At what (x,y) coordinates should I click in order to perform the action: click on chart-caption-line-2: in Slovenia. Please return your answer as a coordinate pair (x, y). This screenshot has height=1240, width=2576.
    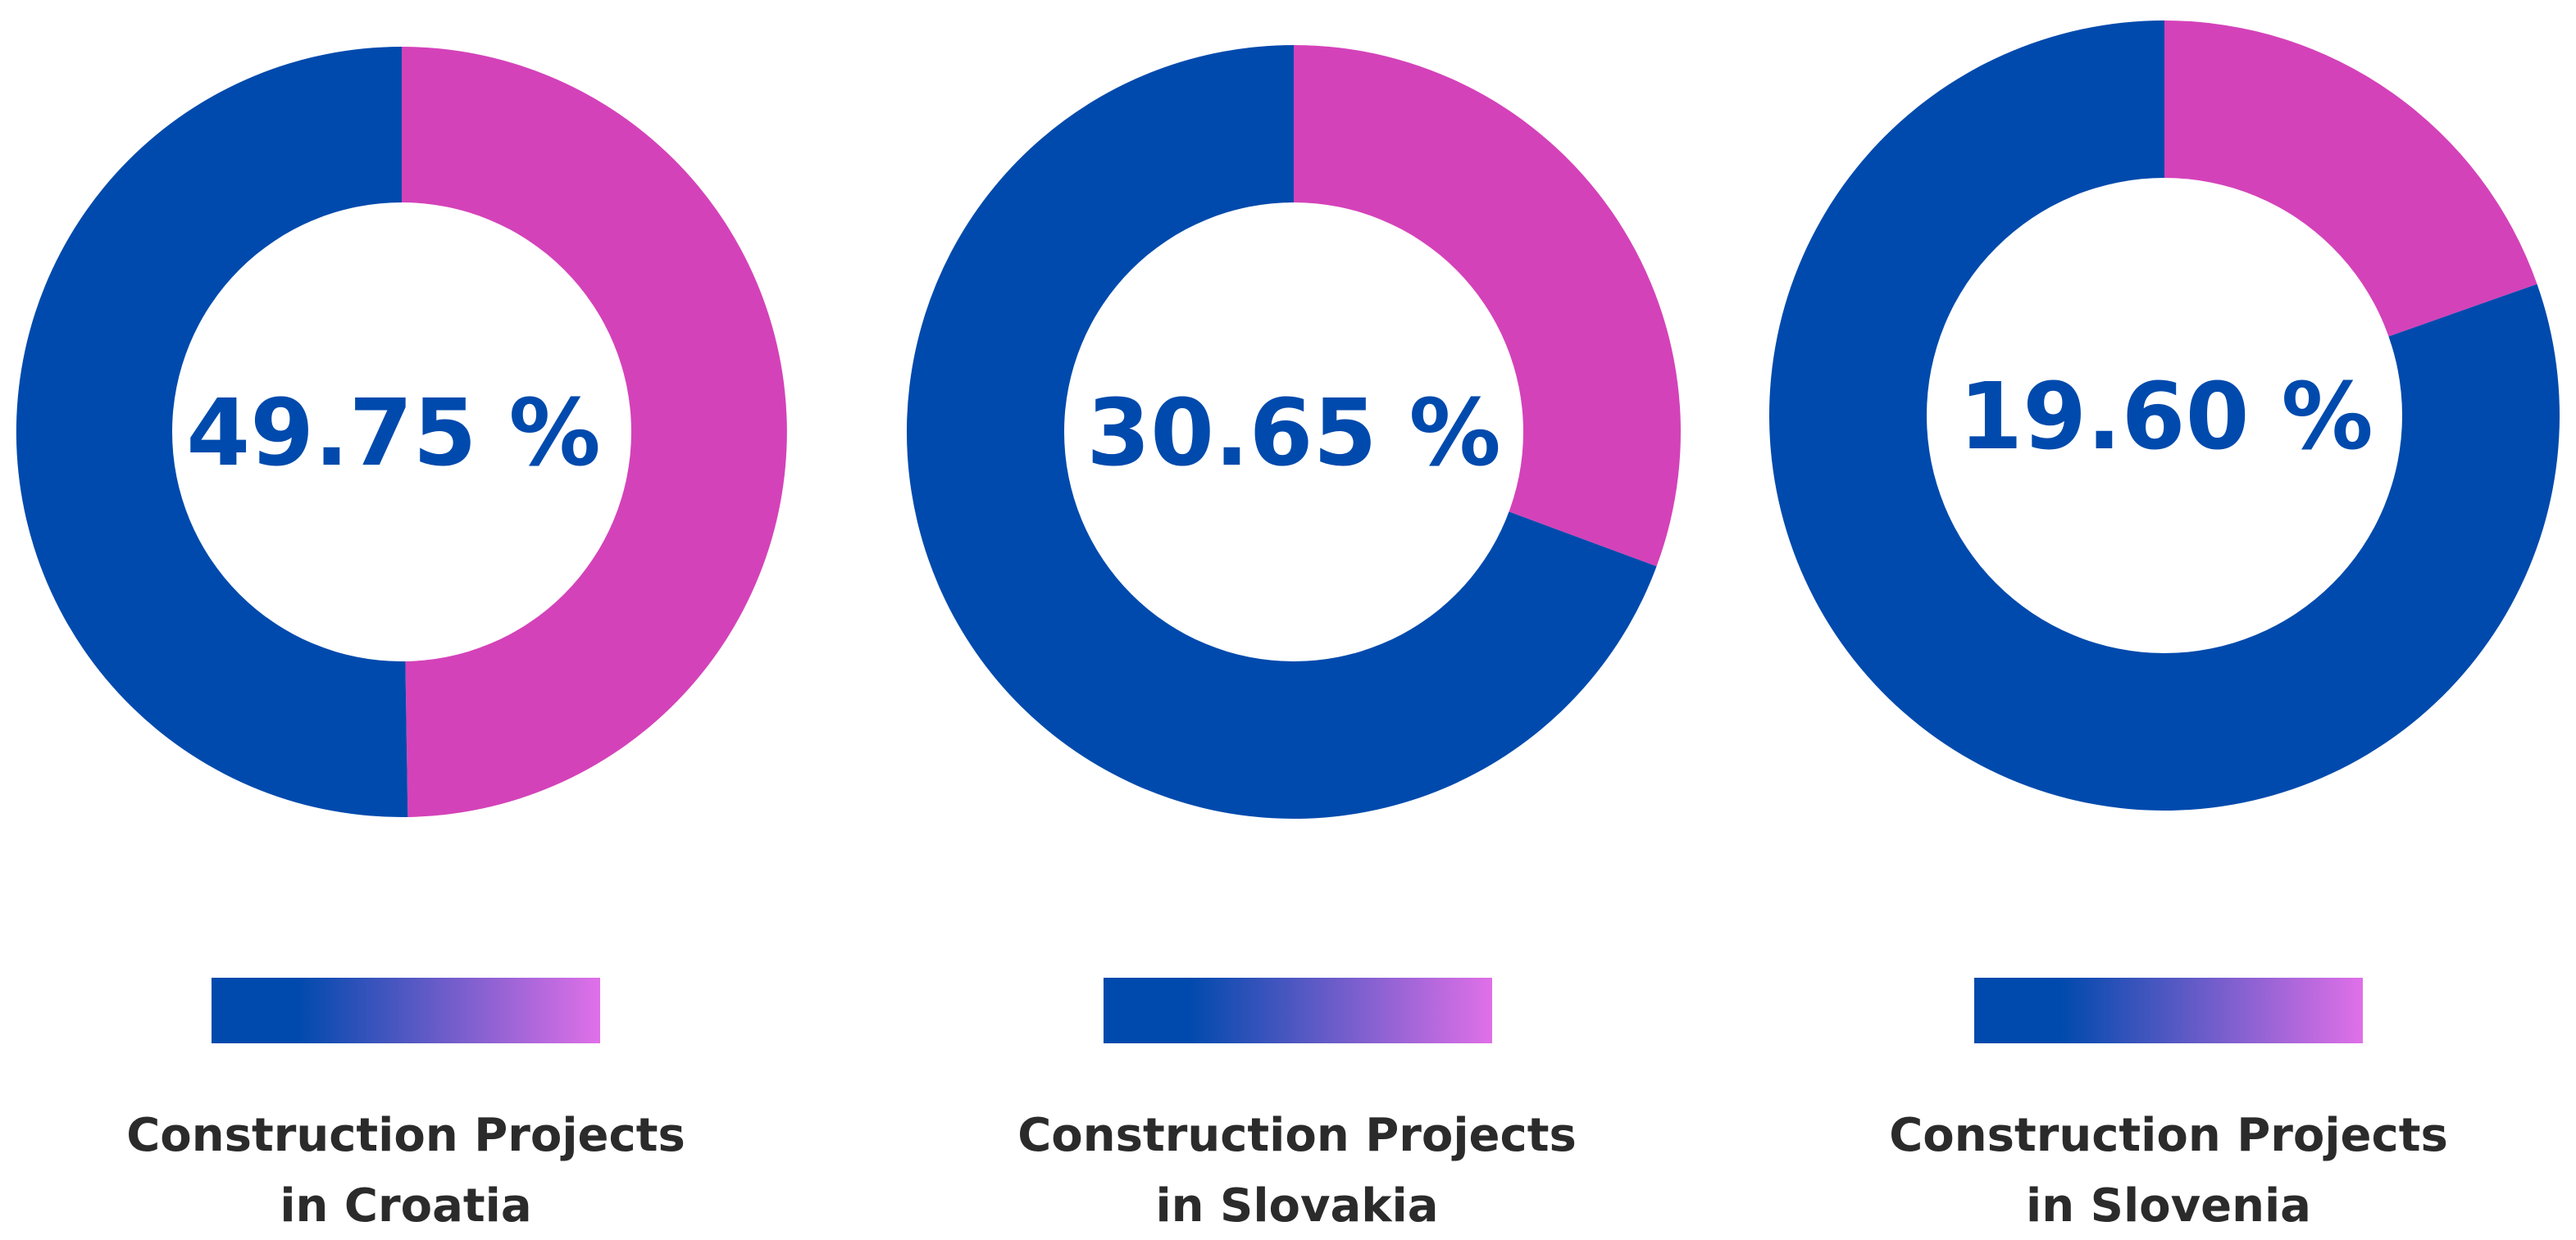
    Looking at the image, I should click on (2168, 1206).